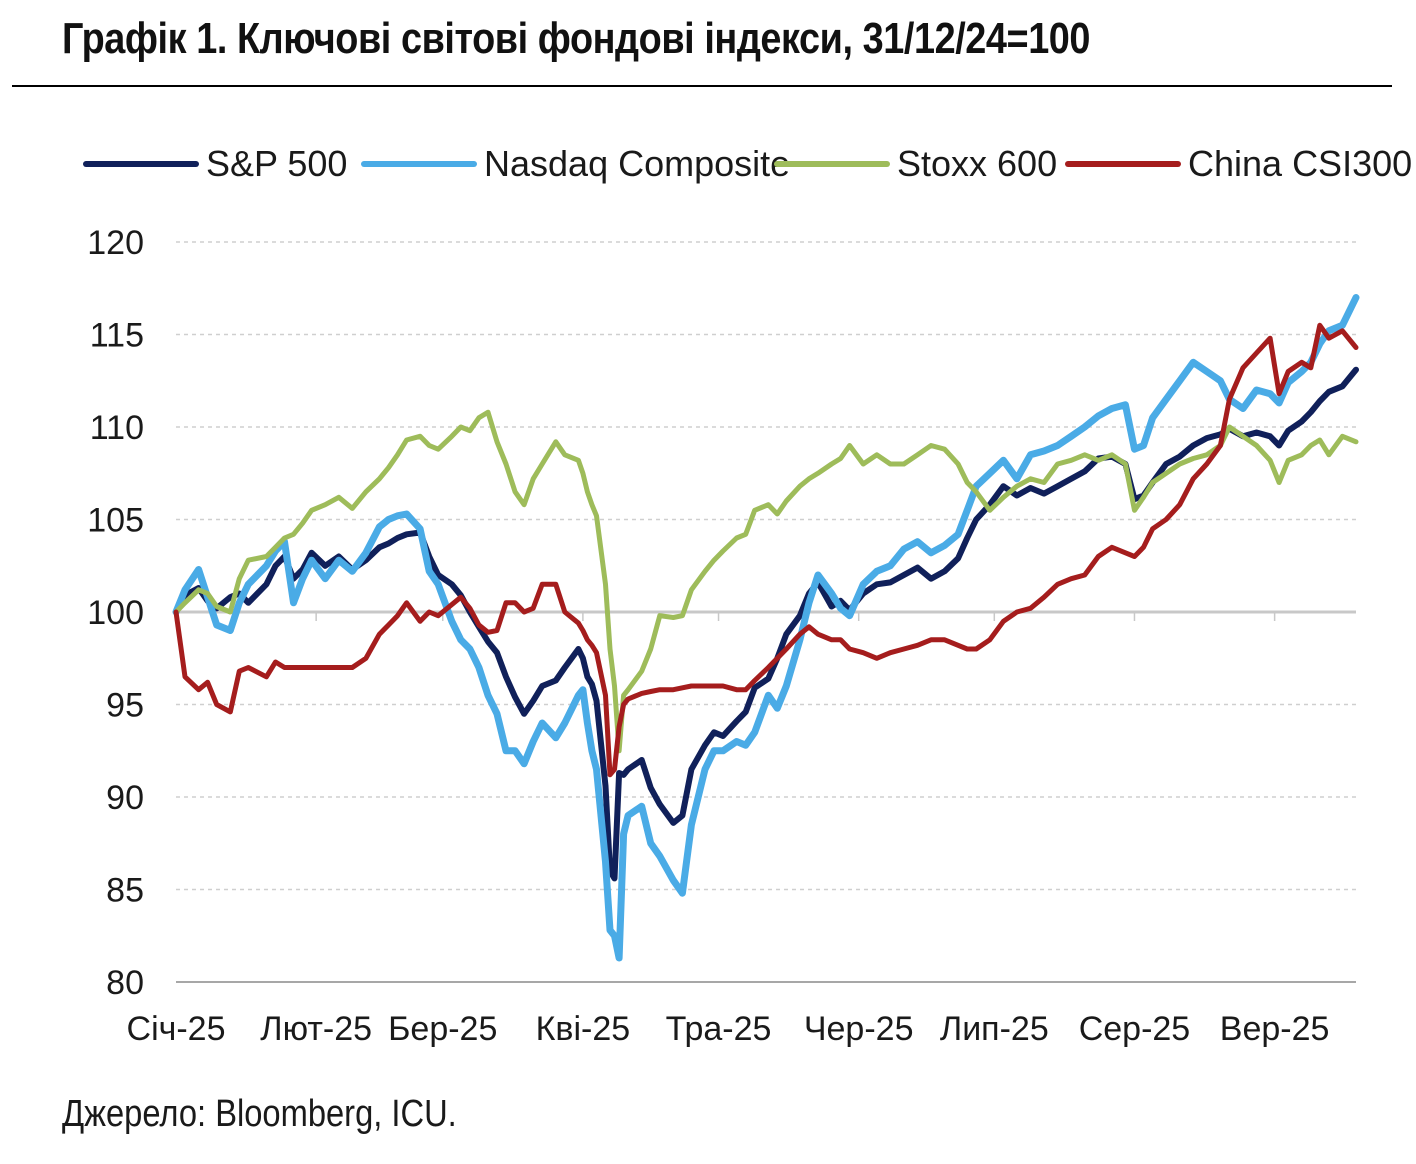 Image resolution: width=1416 pixels, height=1164 pixels. What do you see at coordinates (117, 428) in the screenshot?
I see `y-tick-label: 110` at bounding box center [117, 428].